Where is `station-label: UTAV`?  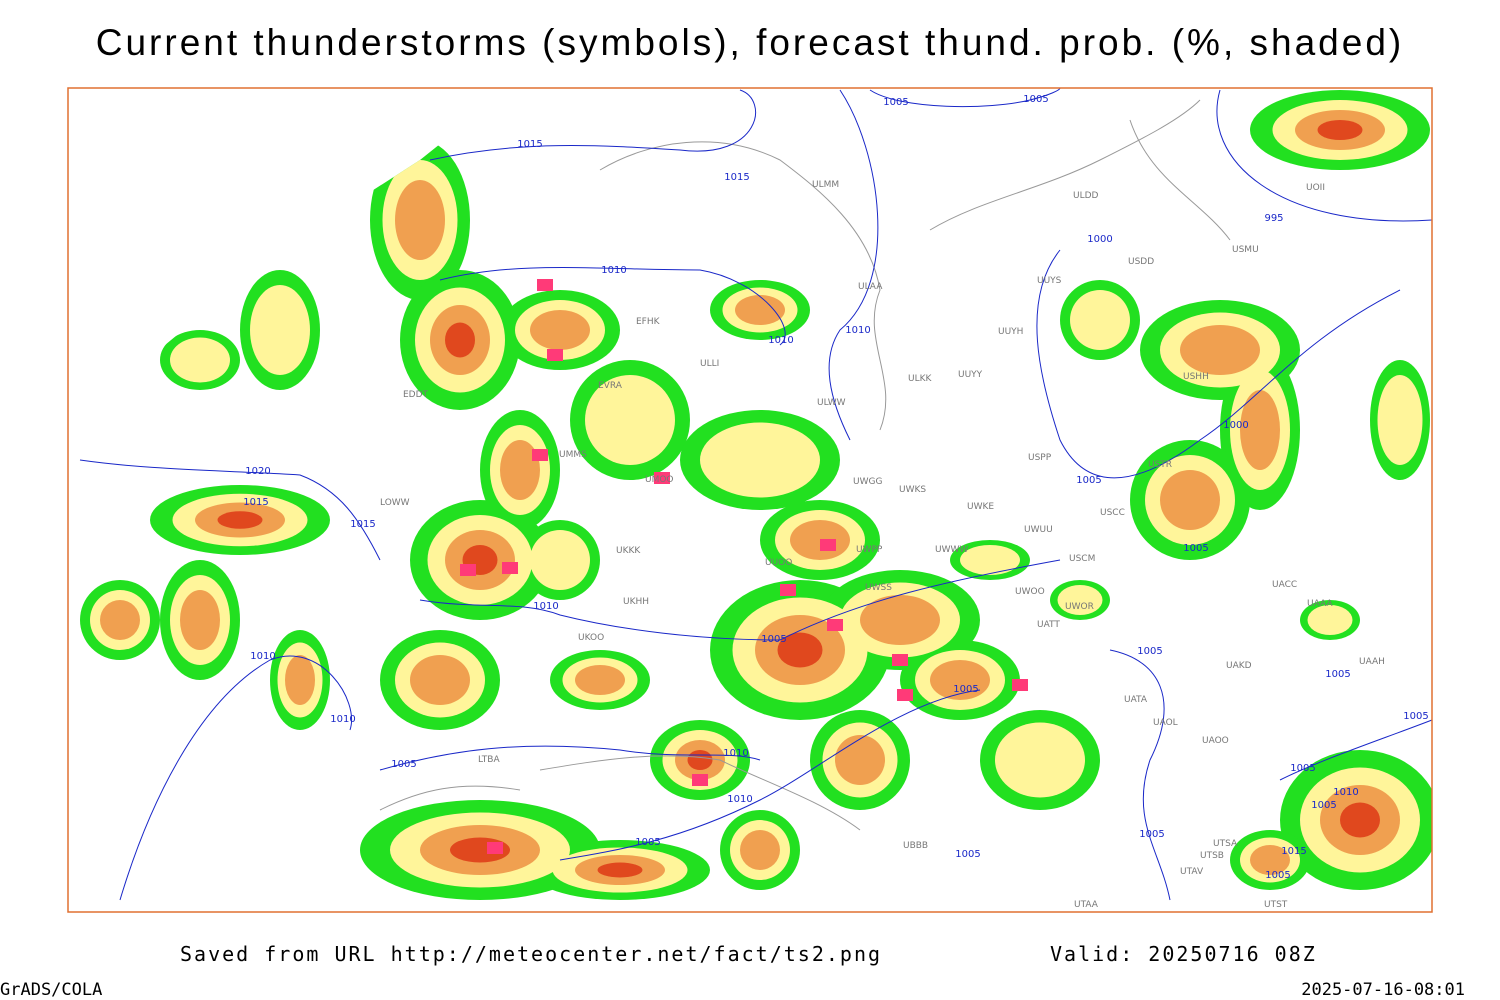
station-label: UTAV is located at coordinates (1192, 872).